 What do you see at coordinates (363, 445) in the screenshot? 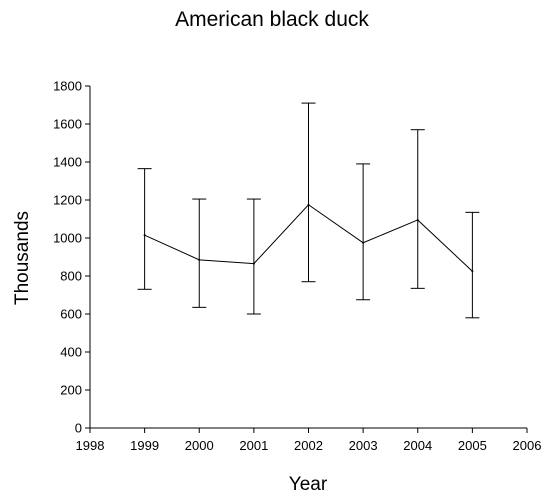
I see `x-tick-label: 2003` at bounding box center [363, 445].